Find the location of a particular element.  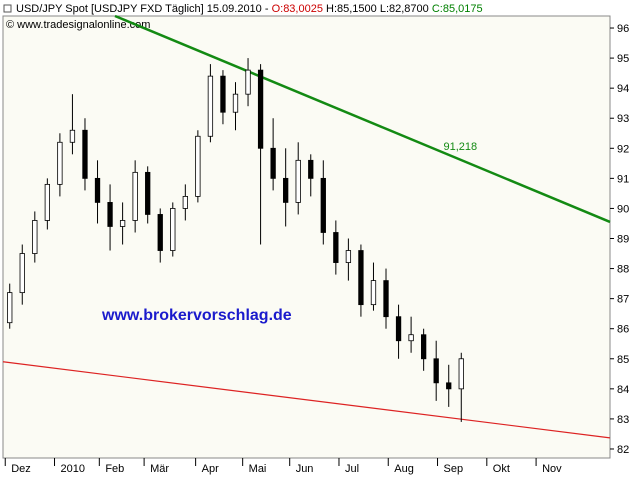

x-tick-label: Mai is located at coordinates (258, 469).